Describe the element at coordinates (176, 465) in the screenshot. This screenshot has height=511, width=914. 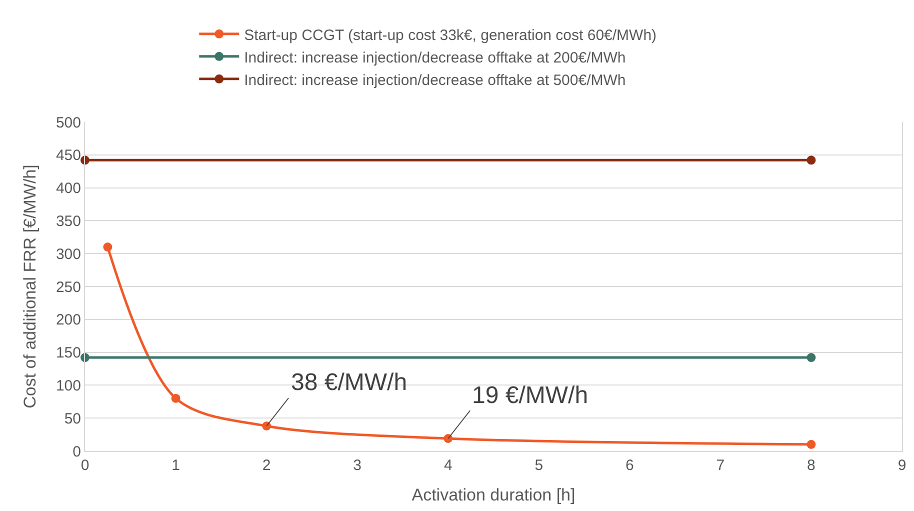
I see `x-tick-label: 1` at that location.